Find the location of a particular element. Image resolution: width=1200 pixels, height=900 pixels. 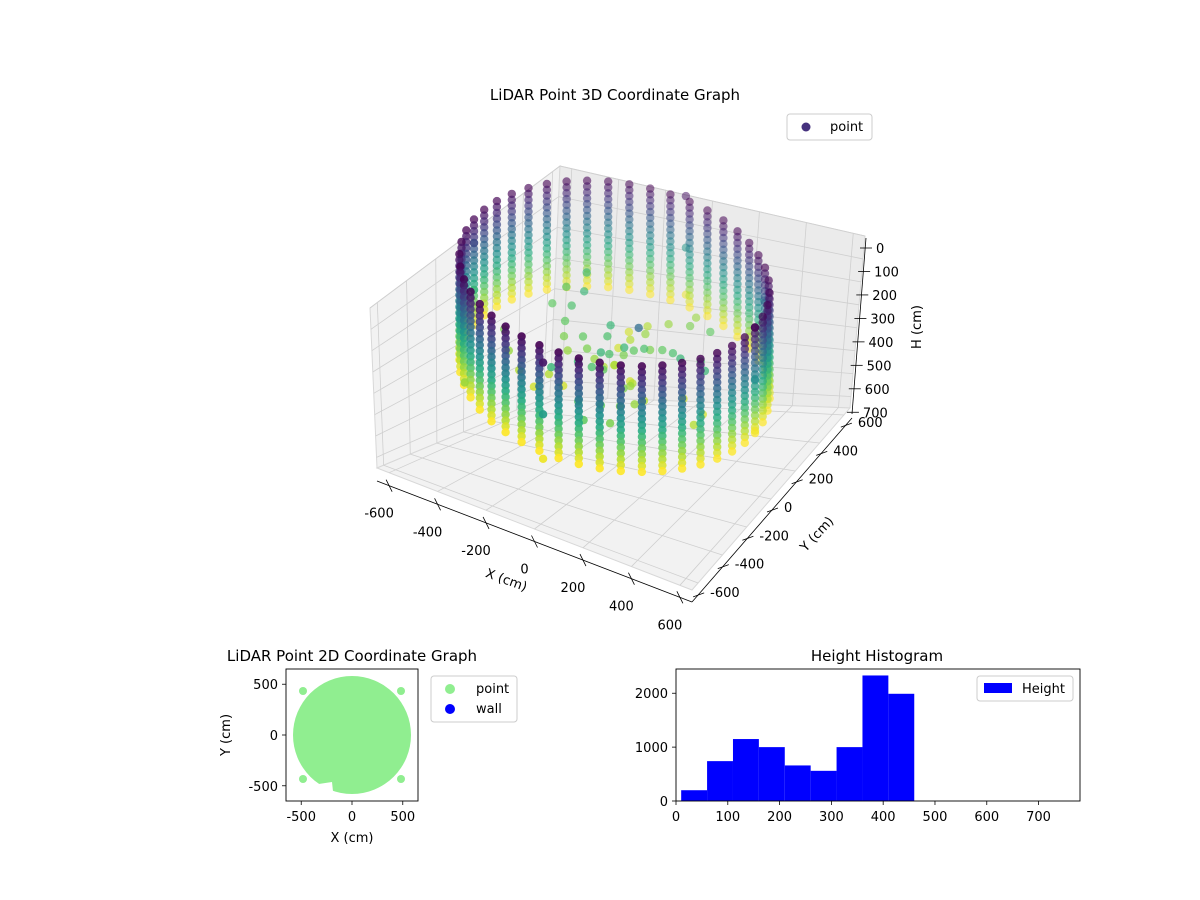

z-tick-label: 200 is located at coordinates (884, 296).